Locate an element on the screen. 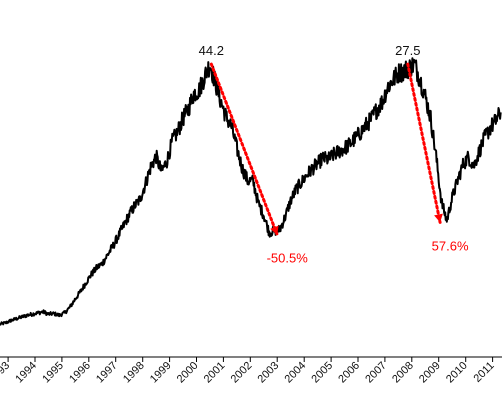  x-tick-label: 2005 is located at coordinates (322, 373).